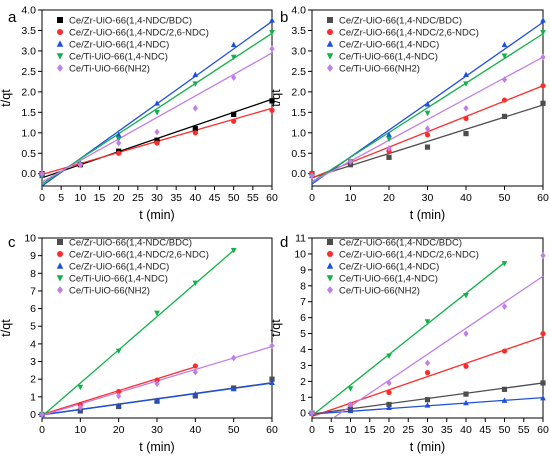  Describe the element at coordinates (12, 242) in the screenshot. I see `panel-letter: c` at that location.